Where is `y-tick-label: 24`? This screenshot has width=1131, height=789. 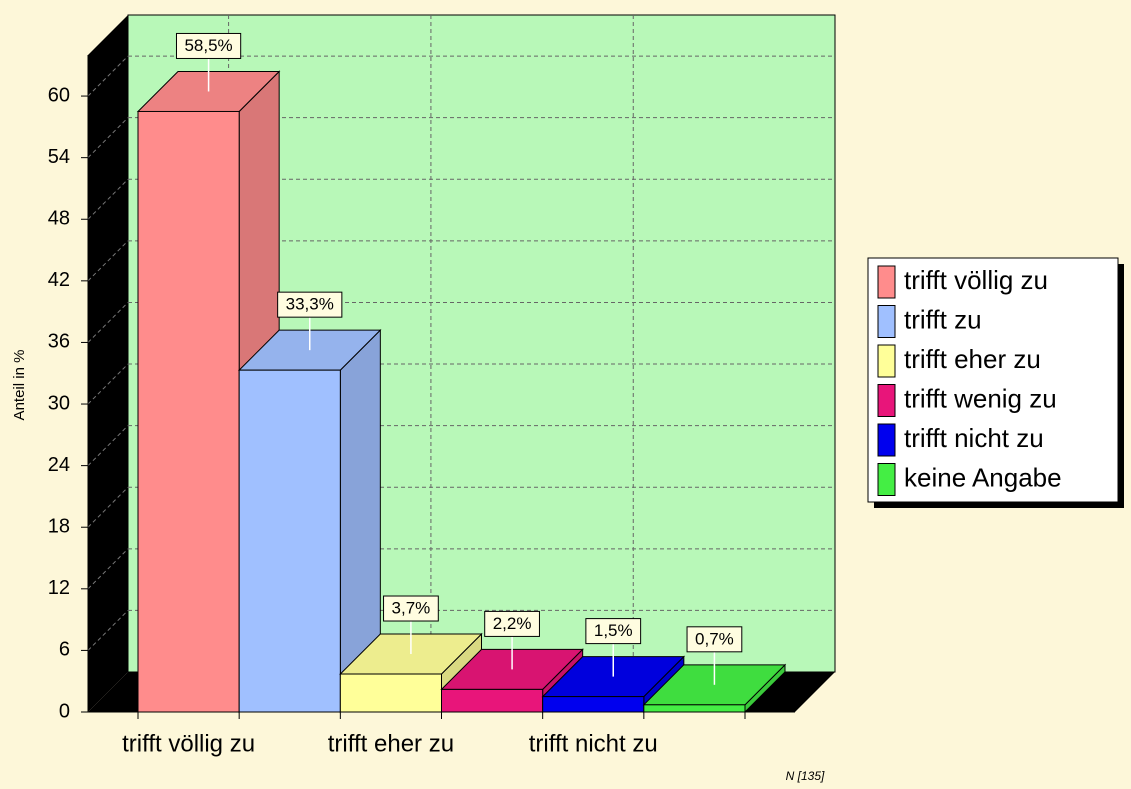
y-tick-label: 24 is located at coordinates (59, 465).